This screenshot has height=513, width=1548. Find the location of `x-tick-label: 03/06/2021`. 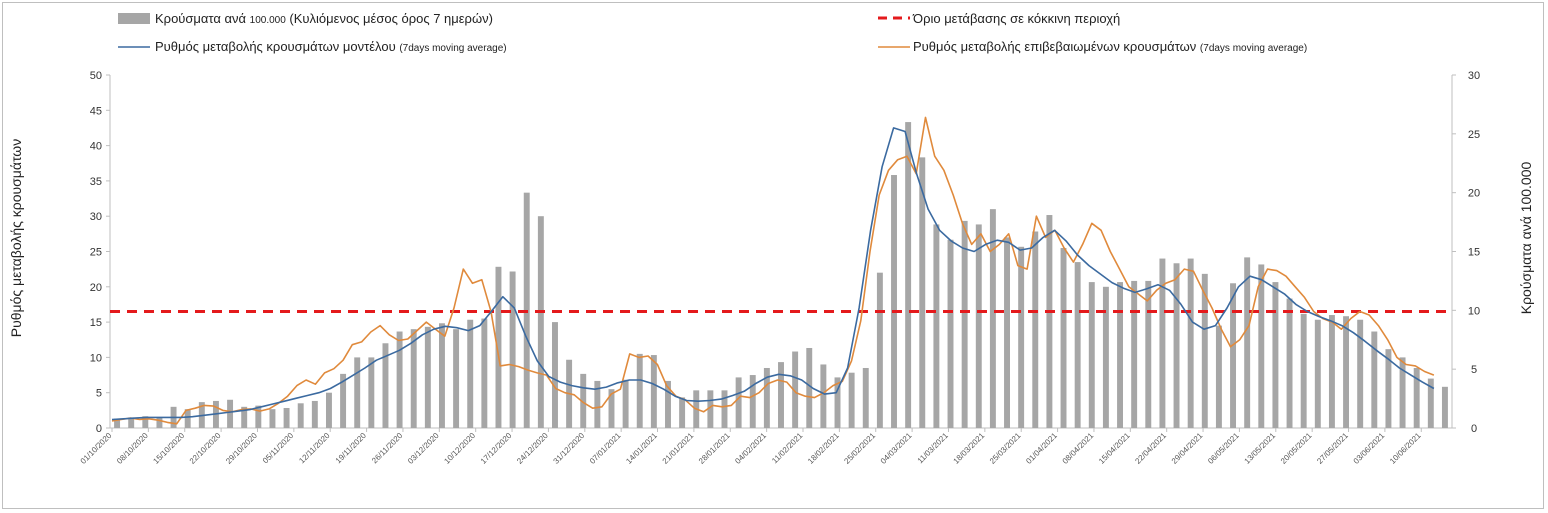

x-tick-label: 03/06/2021 is located at coordinates (1369, 448).